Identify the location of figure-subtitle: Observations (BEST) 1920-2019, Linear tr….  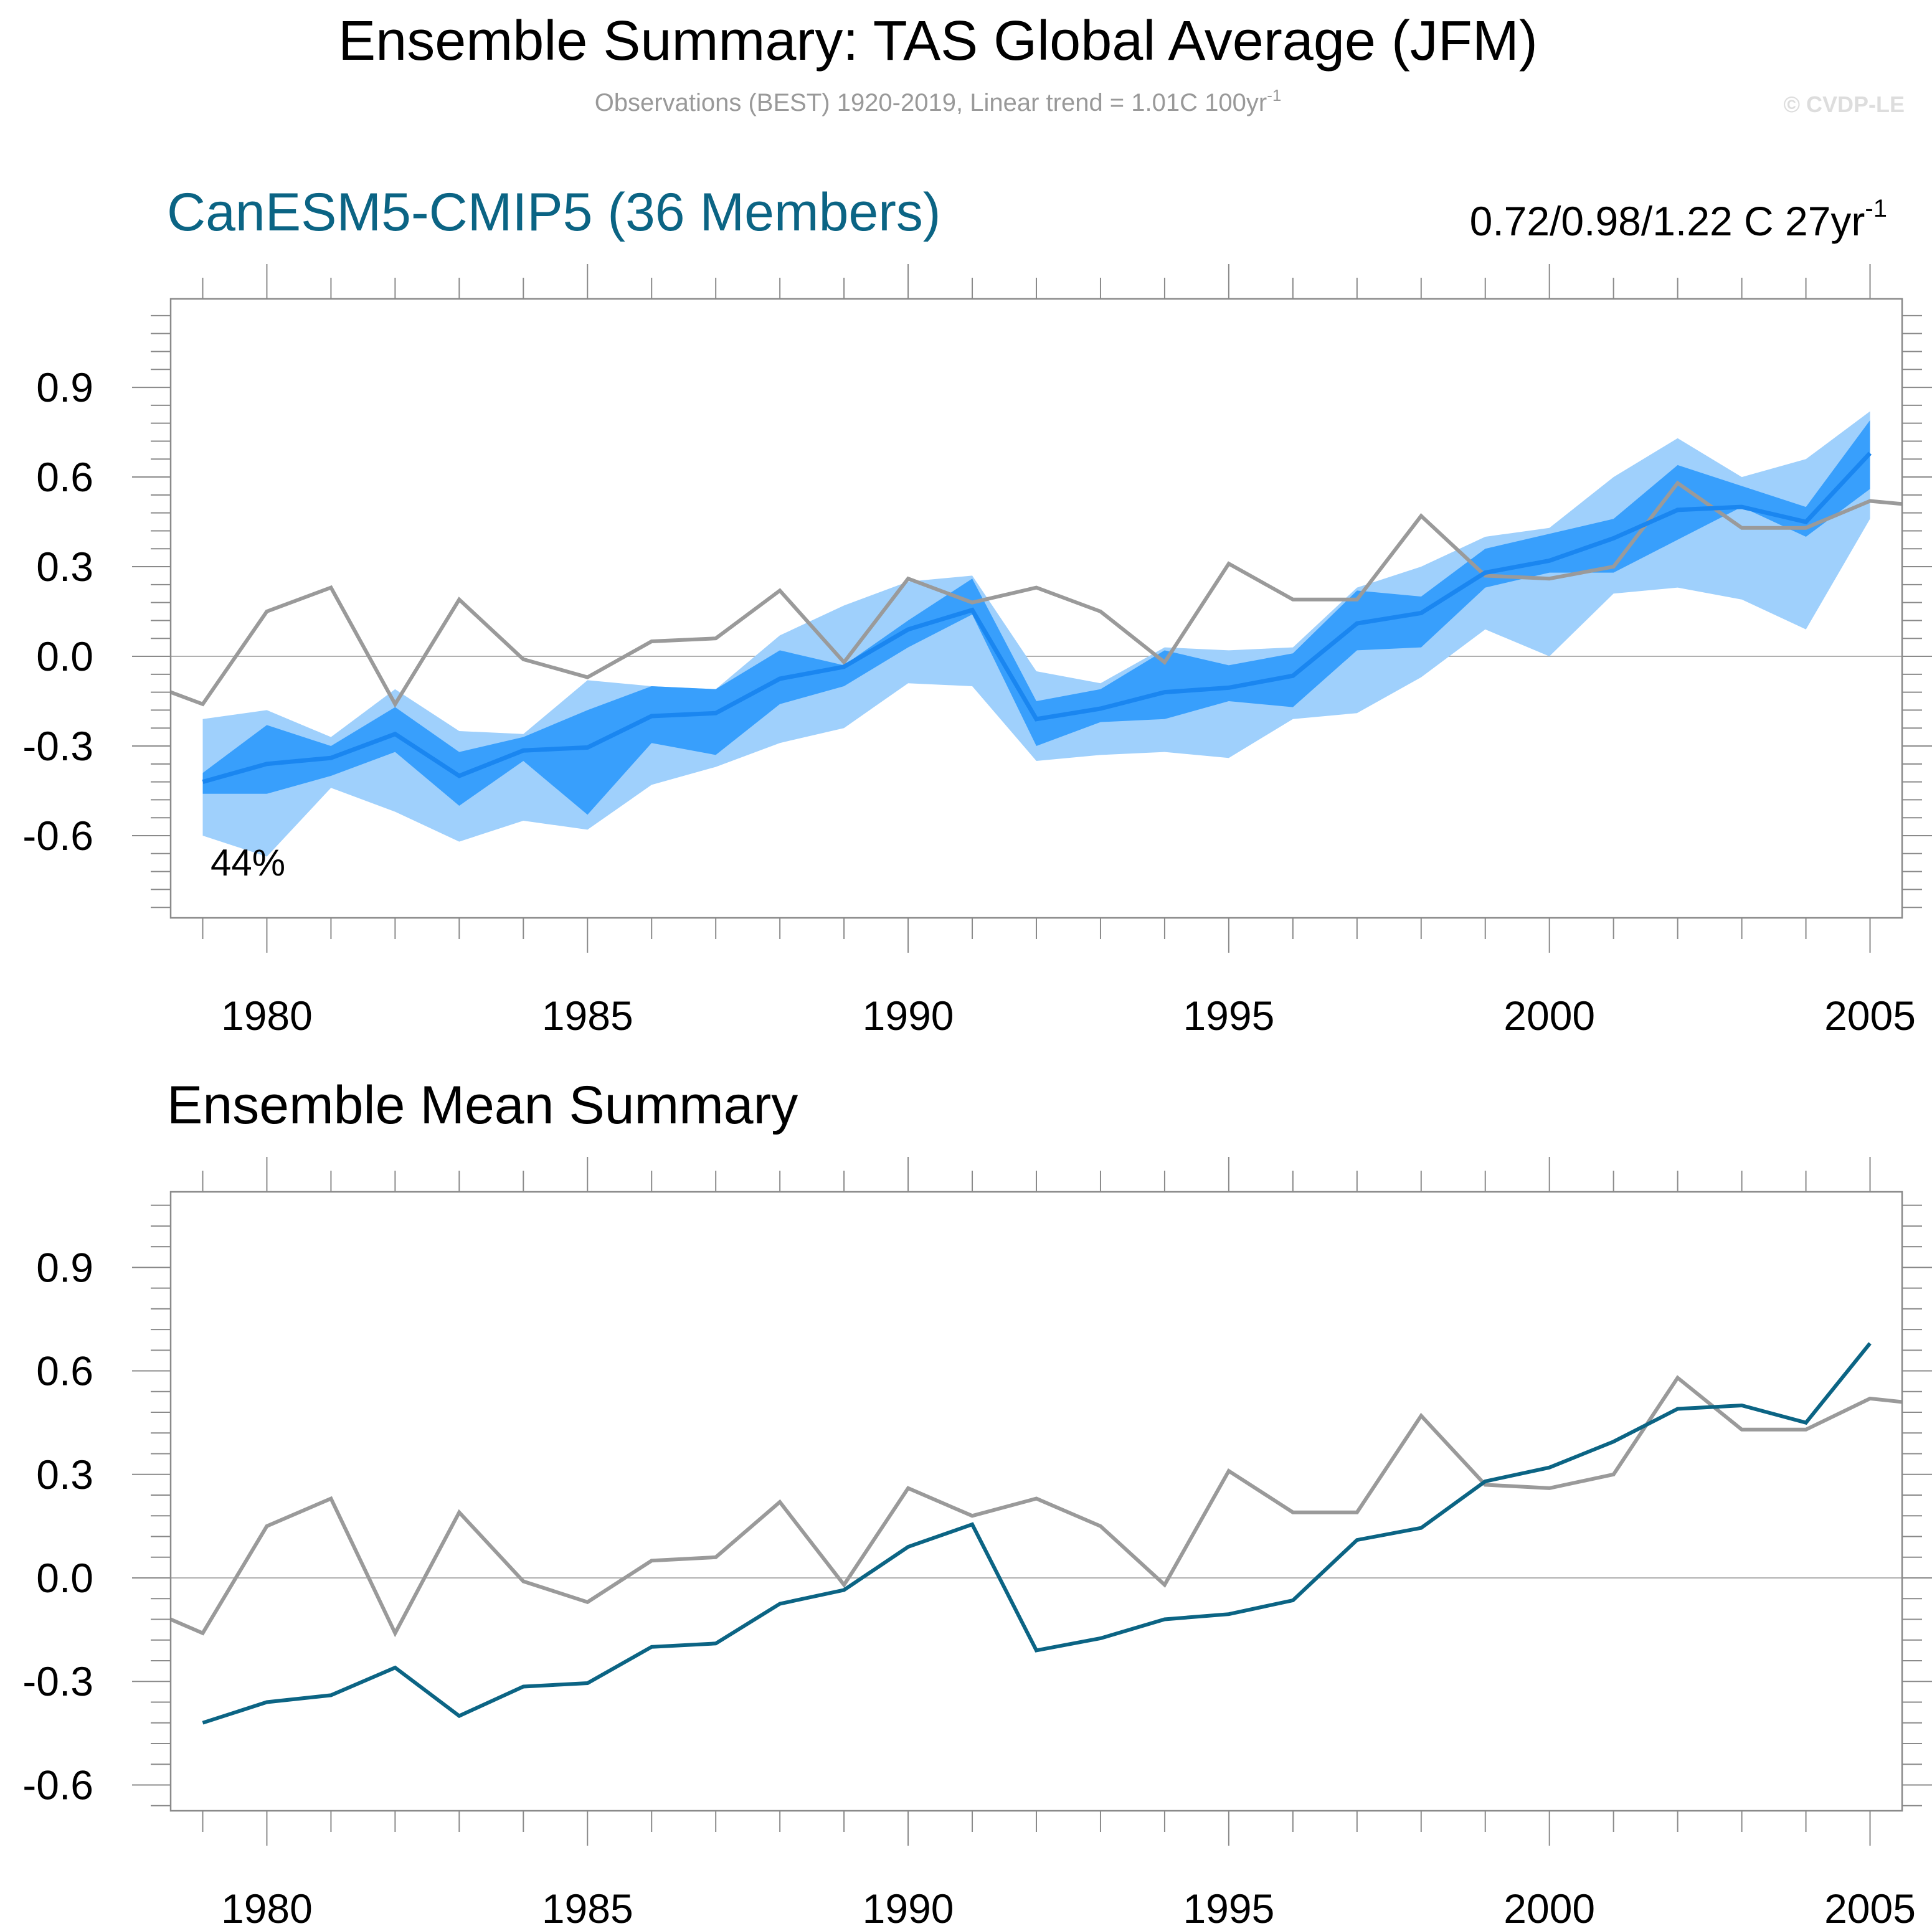
(939, 101).